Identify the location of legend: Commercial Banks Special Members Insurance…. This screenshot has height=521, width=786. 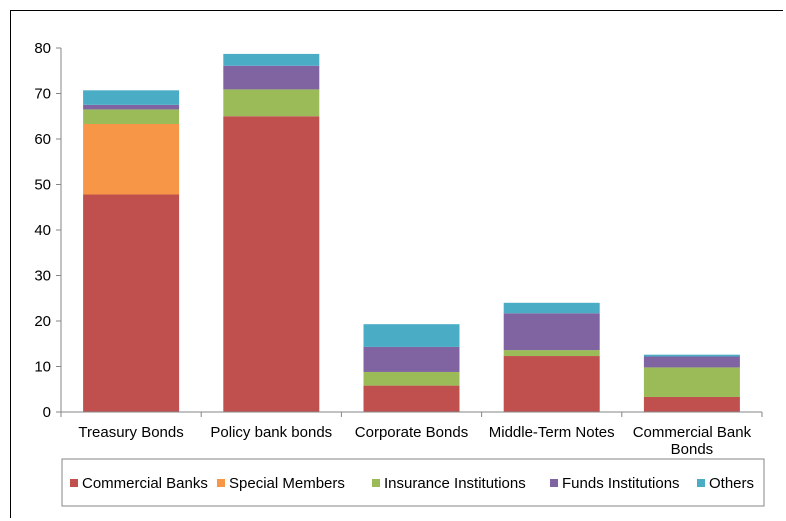
(413, 482).